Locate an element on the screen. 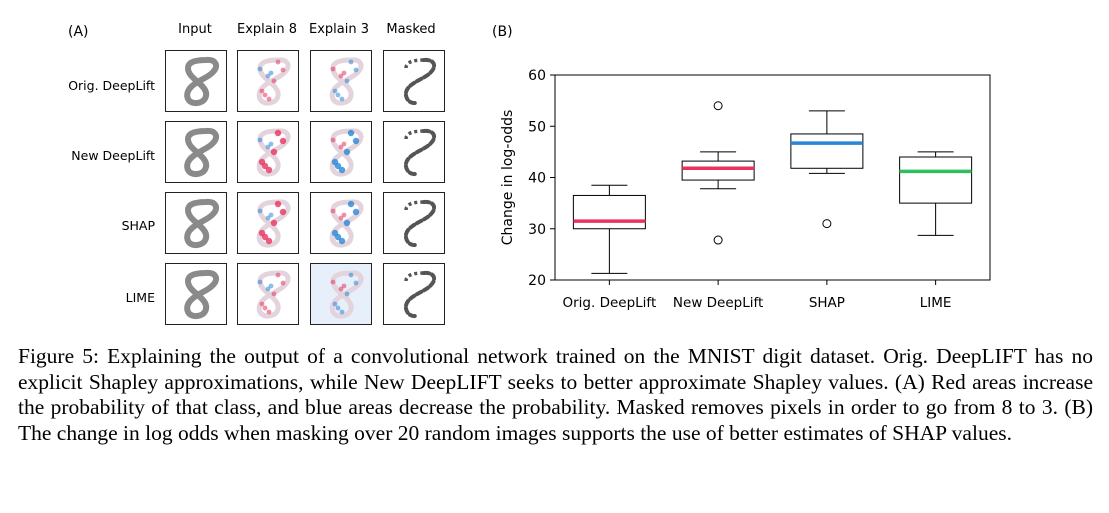 This screenshot has height=513, width=1109. column-header-explain-8: Explain 8 is located at coordinates (267, 29).